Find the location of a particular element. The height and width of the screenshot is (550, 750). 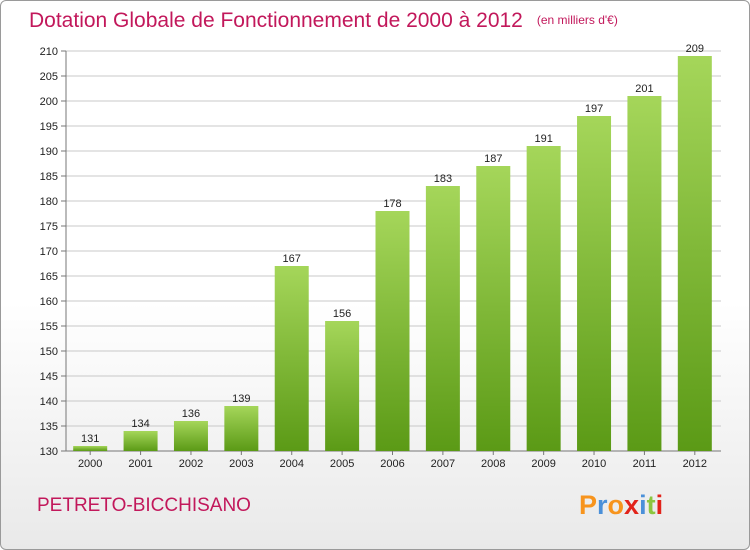

bar-value-label: 201 is located at coordinates (644, 89).